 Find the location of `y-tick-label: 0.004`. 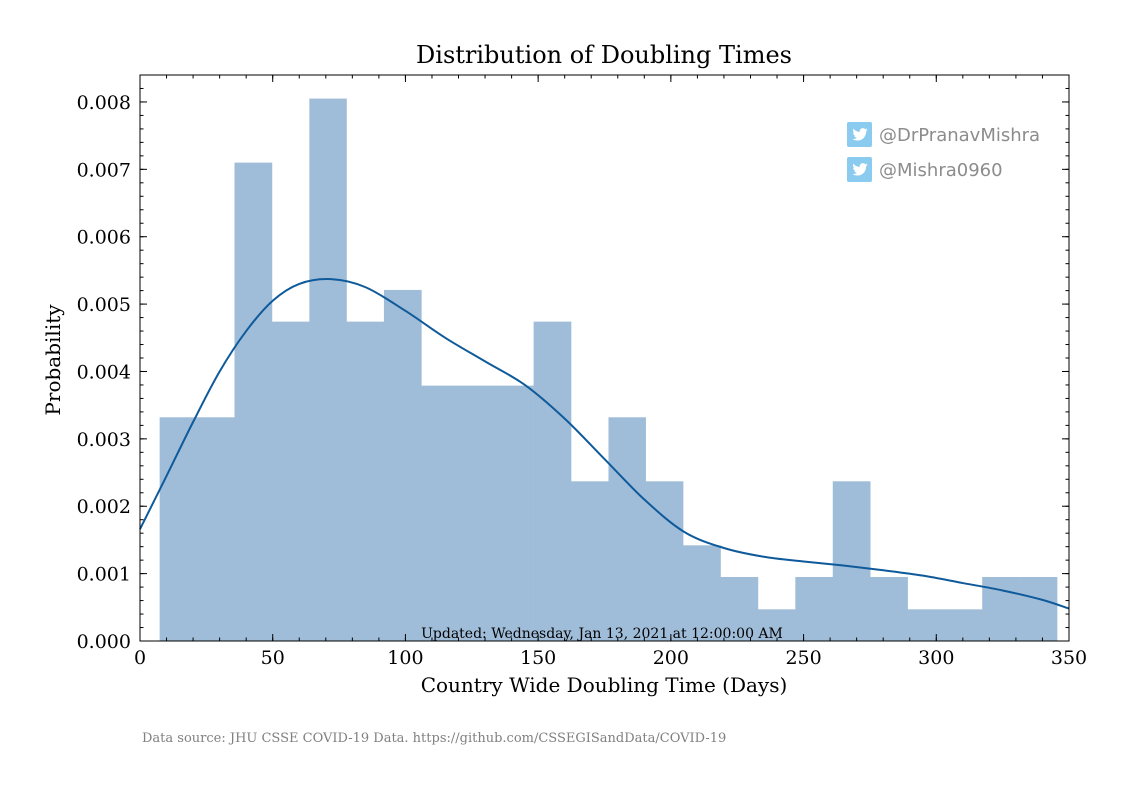

y-tick-label: 0.004 is located at coordinates (104, 372).